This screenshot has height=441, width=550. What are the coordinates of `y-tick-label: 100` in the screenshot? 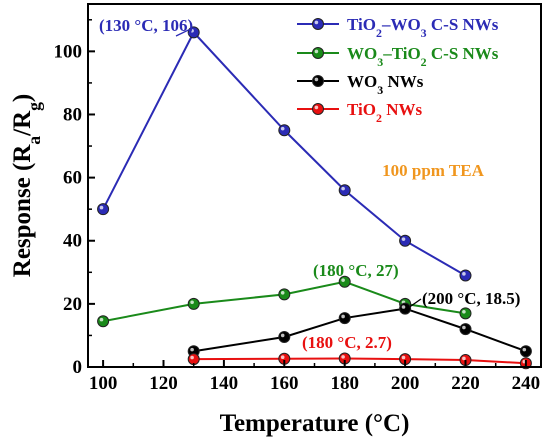 It's located at (68, 51).